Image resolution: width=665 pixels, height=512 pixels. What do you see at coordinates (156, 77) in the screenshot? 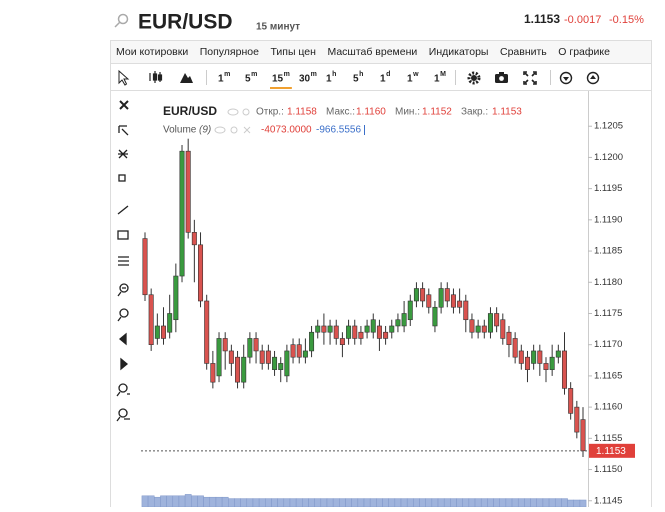
I see `candles-type` at bounding box center [156, 77].